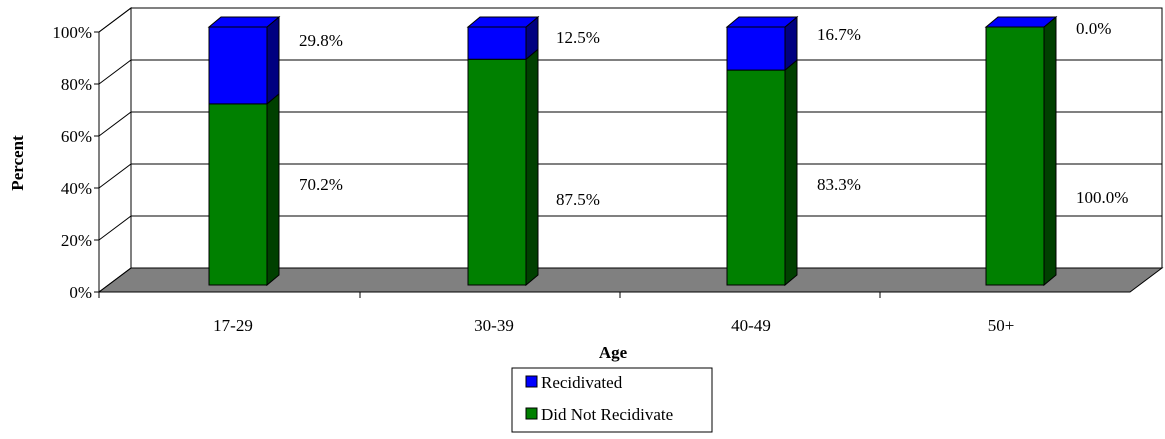 This screenshot has width=1165, height=439. I want to click on side-wall, so click(115, 150).